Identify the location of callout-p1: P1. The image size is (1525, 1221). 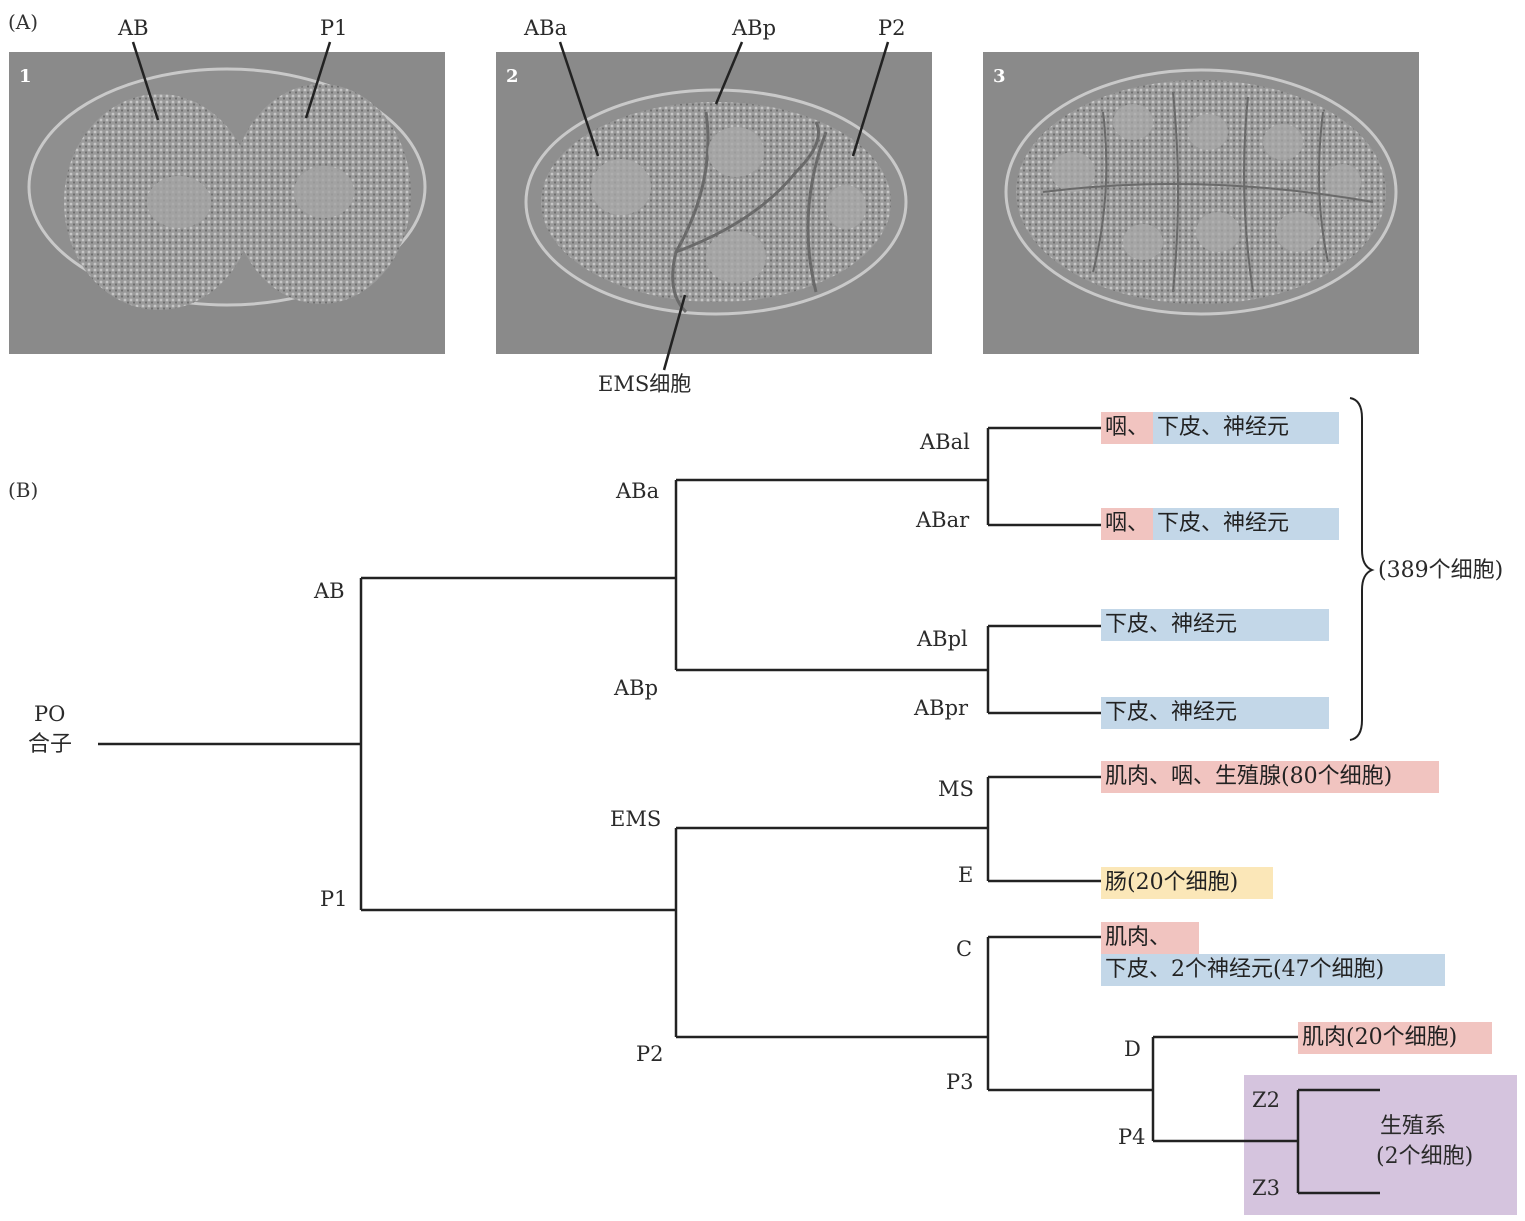
(334, 28).